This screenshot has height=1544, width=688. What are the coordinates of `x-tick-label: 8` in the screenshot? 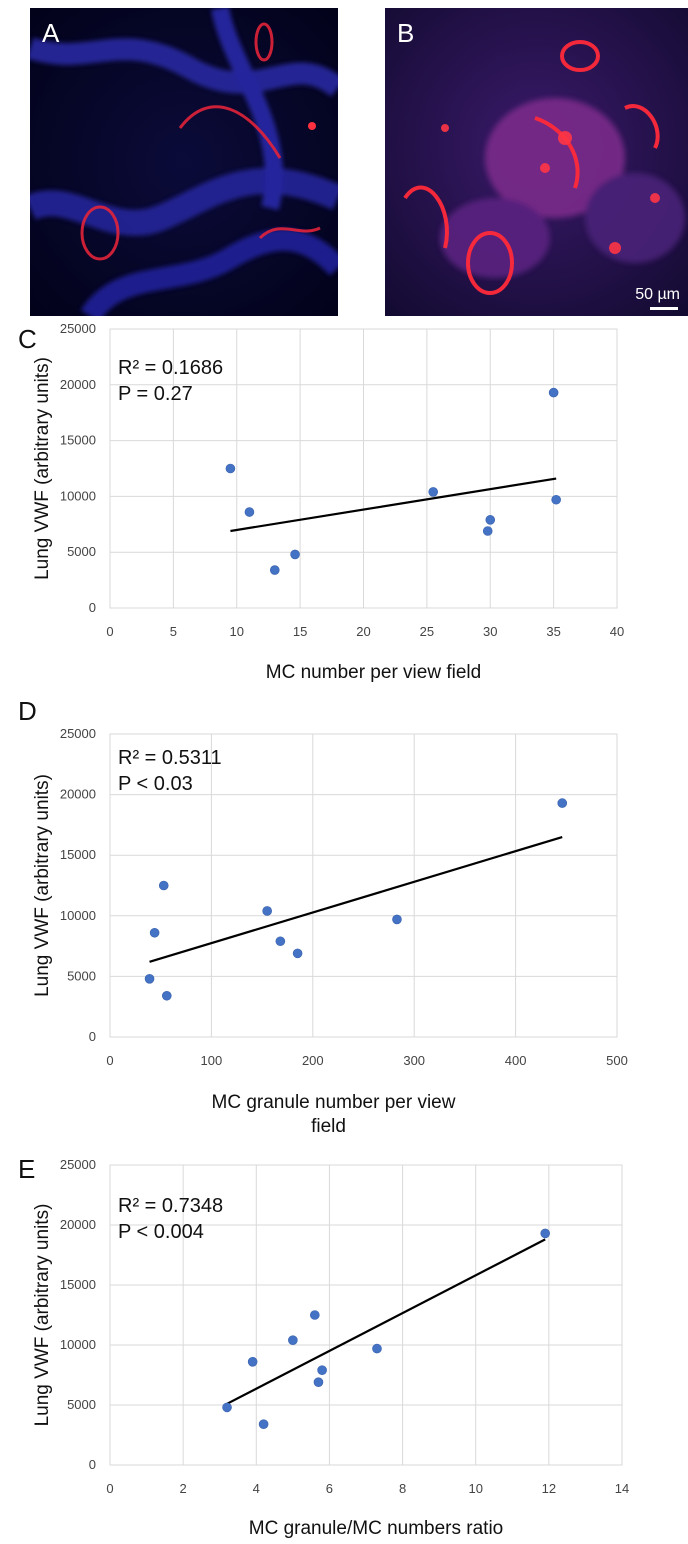 It's located at (402, 1488).